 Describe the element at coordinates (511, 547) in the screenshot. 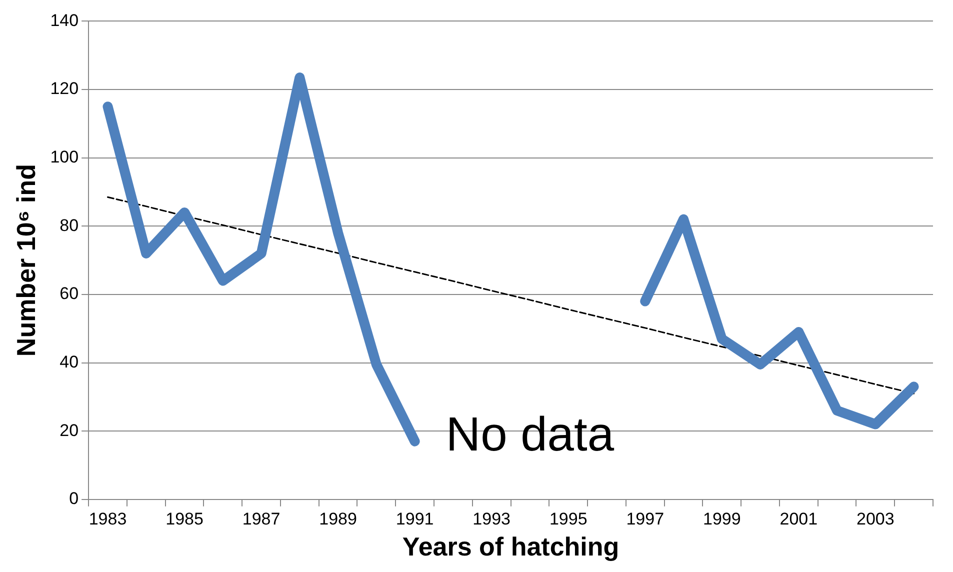

I see `x-axis-title: Years of hatching` at that location.